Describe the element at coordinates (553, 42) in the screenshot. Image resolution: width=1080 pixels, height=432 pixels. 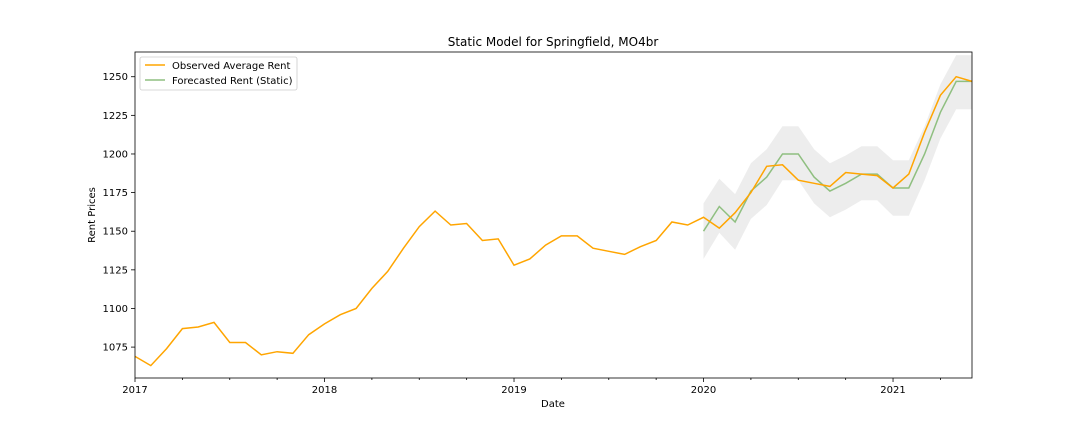
I see `chart-title: Static Model for Springfield, MO4br` at that location.